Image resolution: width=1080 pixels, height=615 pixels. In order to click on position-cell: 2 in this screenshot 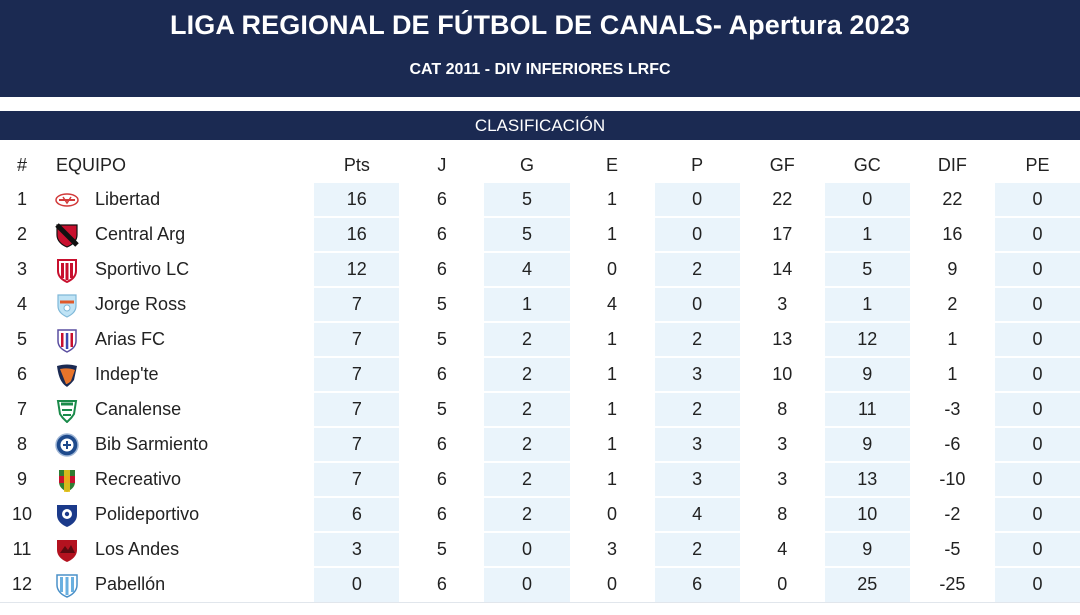, I will do `click(22, 234)`.